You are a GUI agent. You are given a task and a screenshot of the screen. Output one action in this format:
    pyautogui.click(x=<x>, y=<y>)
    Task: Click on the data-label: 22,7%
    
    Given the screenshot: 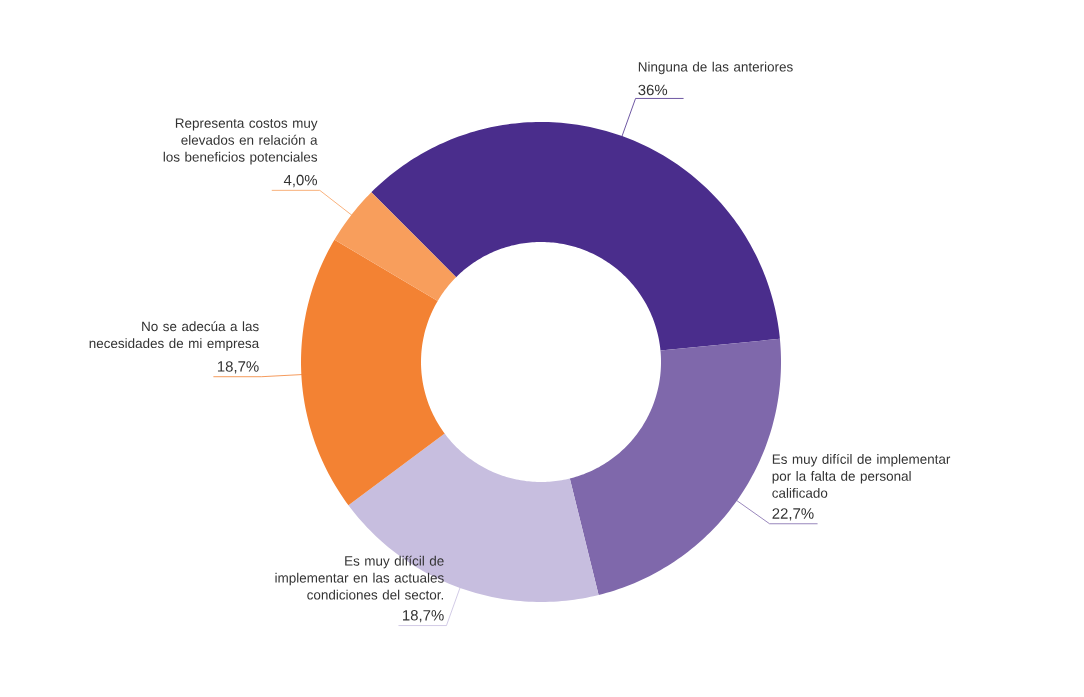 What is the action you would take?
    pyautogui.click(x=793, y=514)
    